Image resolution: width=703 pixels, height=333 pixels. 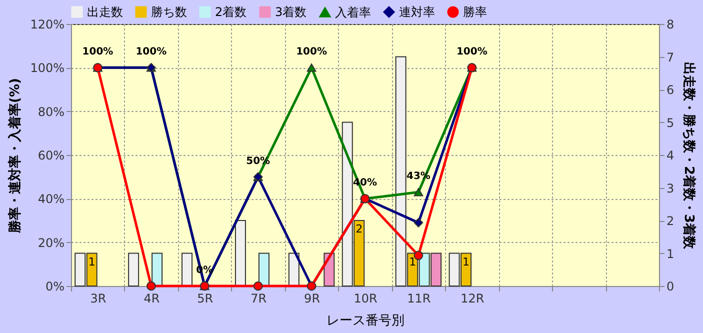 What do you see at coordinates (51, 111) in the screenshot?
I see `y-tick-label: 80%` at bounding box center [51, 111].